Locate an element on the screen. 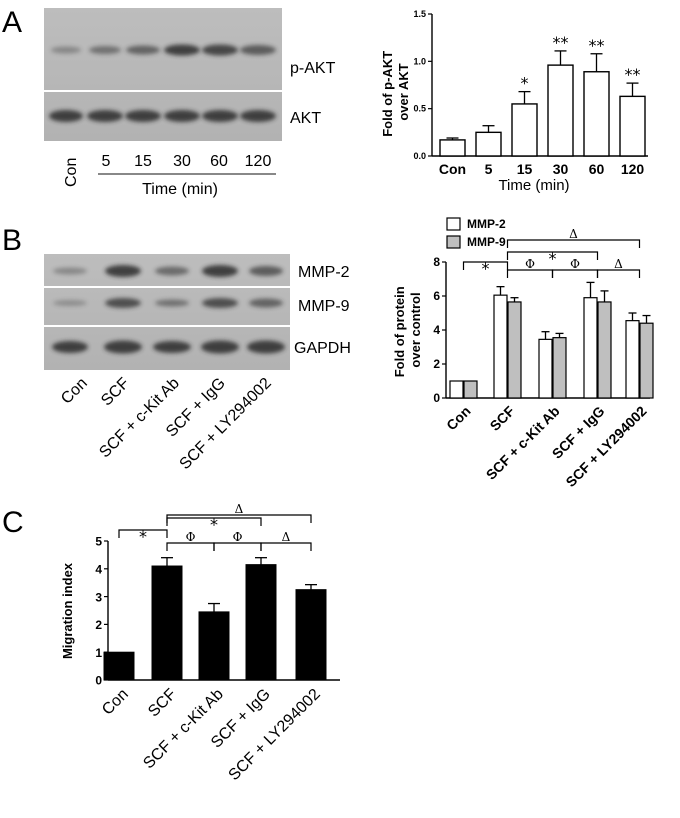 The height and width of the screenshot is (818, 680). chart-c-xtick-scf: SCF is located at coordinates (162, 703).